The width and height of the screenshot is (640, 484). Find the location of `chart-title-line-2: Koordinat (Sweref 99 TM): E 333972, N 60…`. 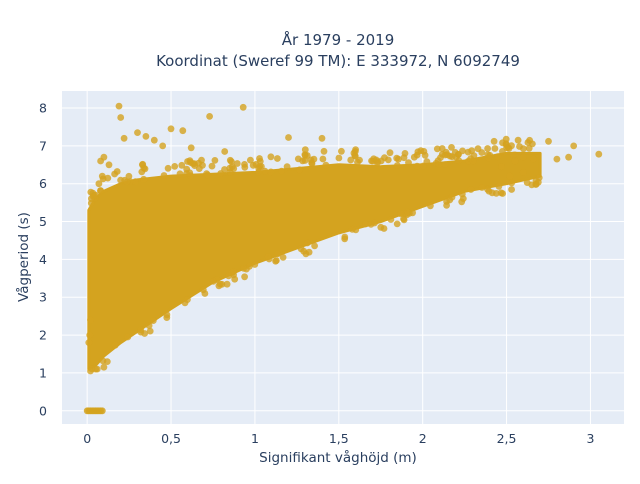

chart-title-line-2: Koordinat (Sweref 99 TM): E 333972, N 60… is located at coordinates (338, 61).